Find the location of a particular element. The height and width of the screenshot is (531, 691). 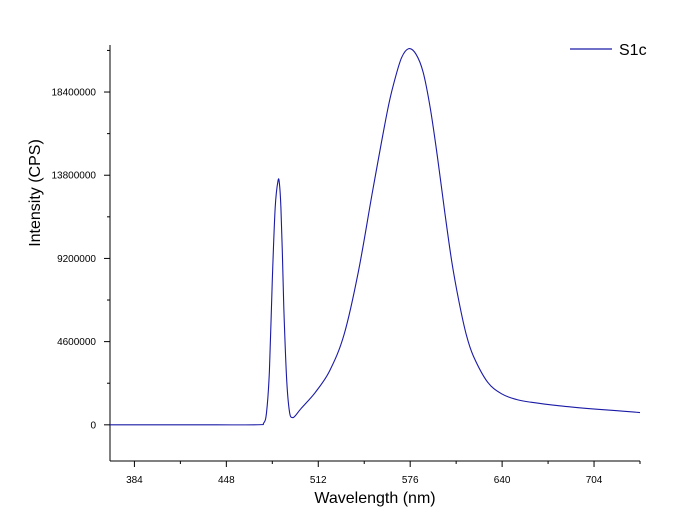

y-tick-label: 13800000 is located at coordinates (74, 176).